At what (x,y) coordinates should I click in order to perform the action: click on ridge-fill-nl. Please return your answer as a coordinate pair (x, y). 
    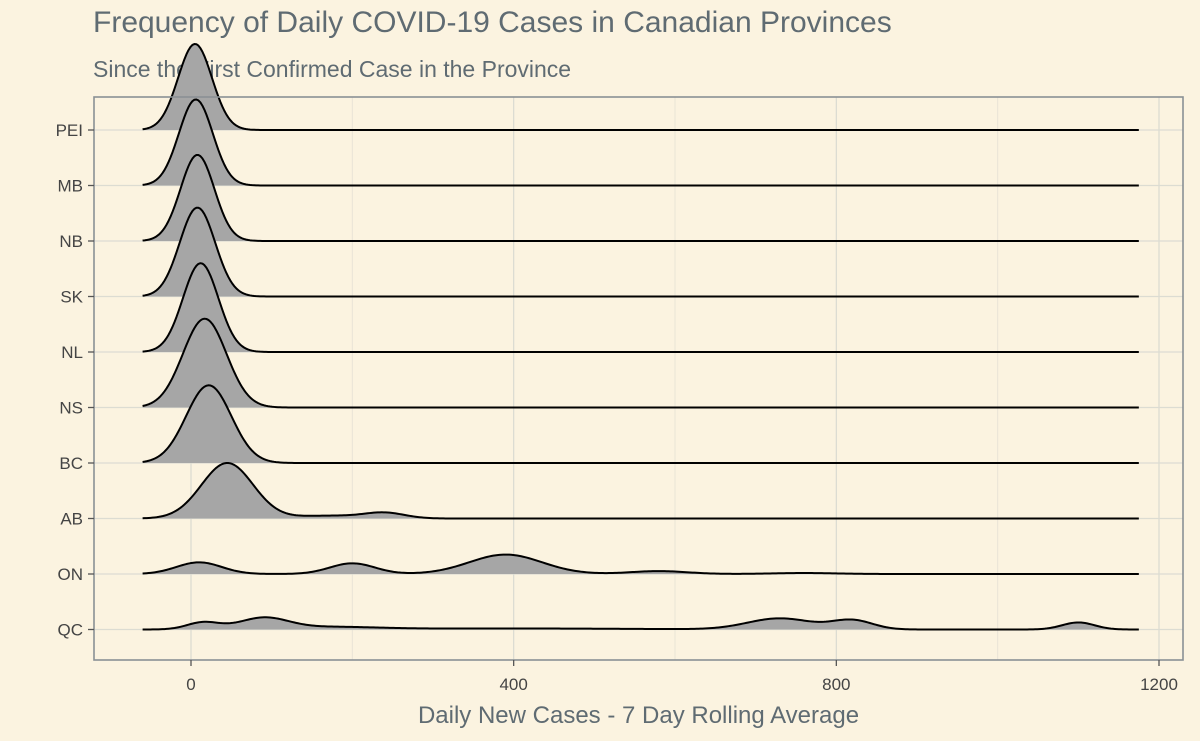
    Looking at the image, I should click on (640, 307).